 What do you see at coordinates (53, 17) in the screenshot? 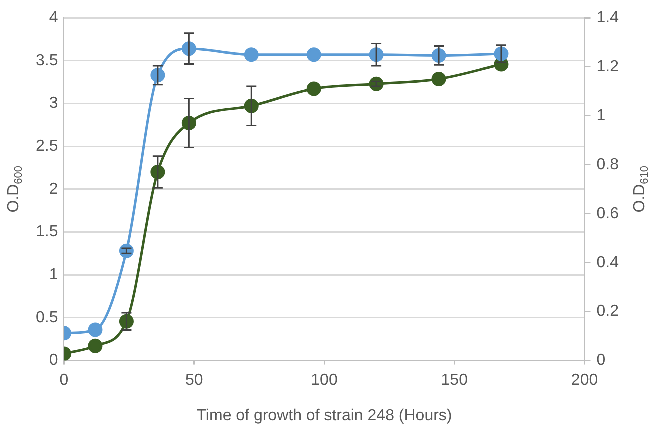
I see `y-tick-label: 4` at bounding box center [53, 17].